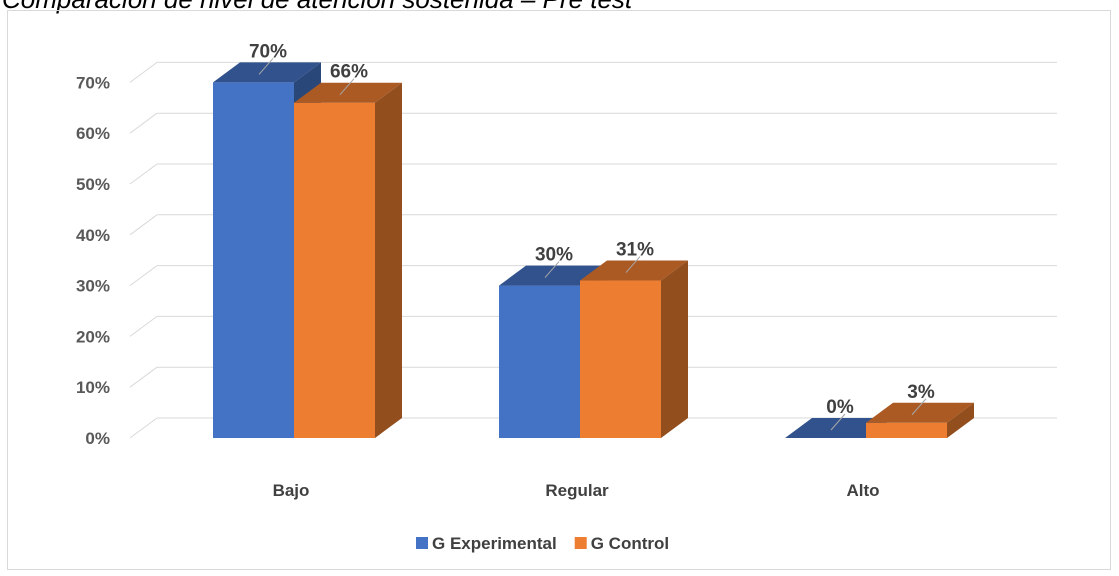  I want to click on x-category-label: Alto, so click(862, 490).